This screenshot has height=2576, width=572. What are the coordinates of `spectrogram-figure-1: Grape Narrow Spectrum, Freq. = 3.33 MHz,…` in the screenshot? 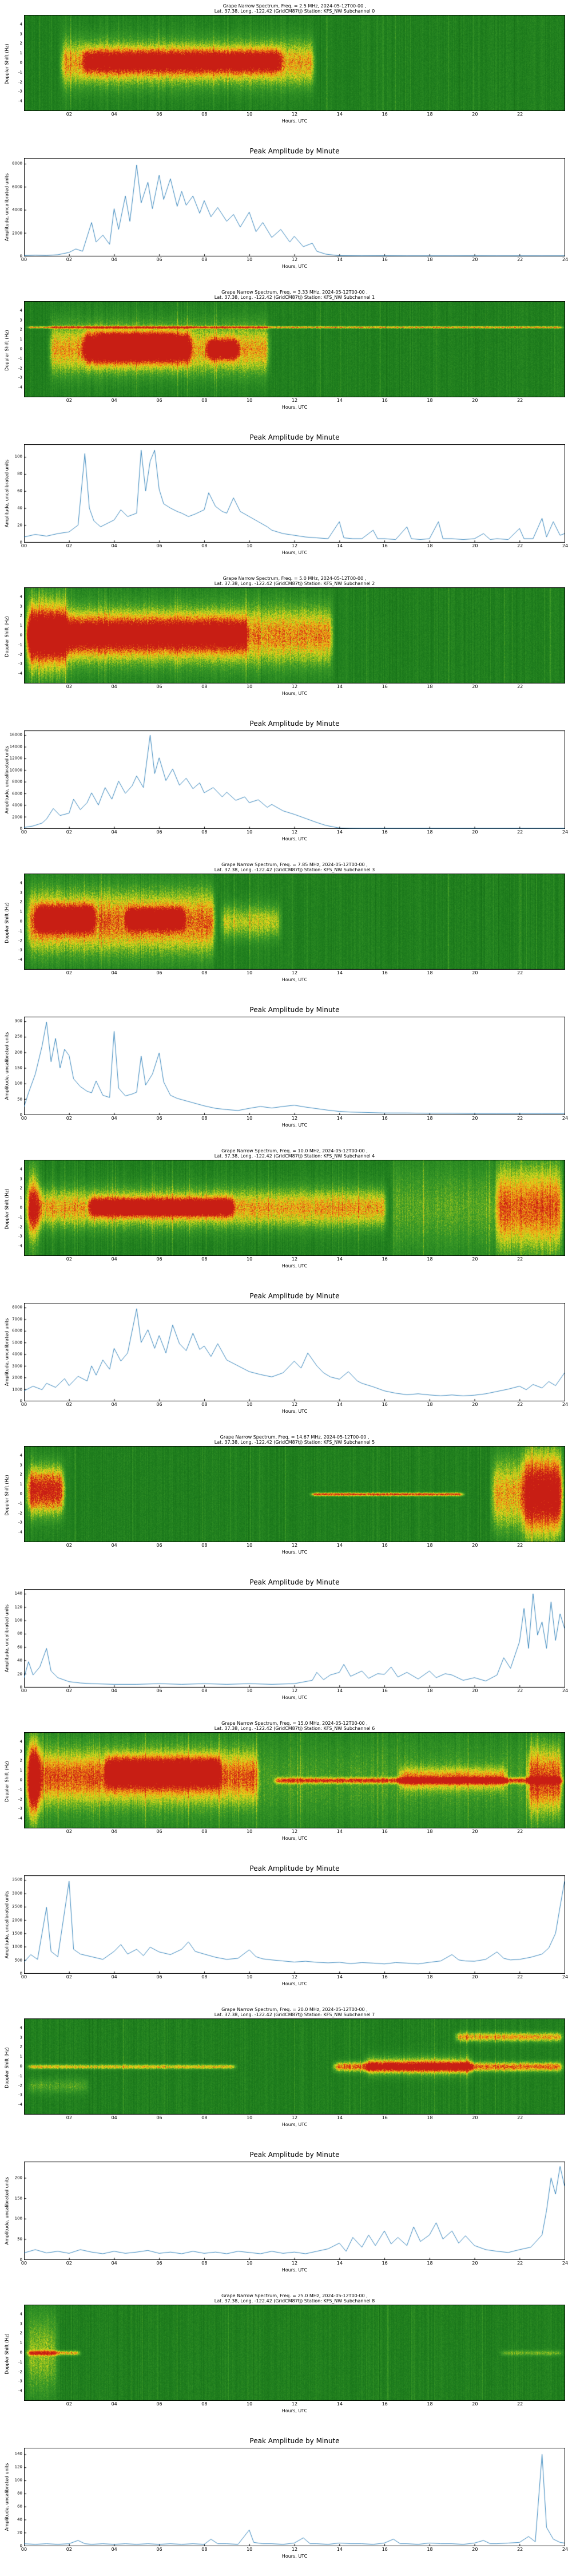 It's located at (286, 357).